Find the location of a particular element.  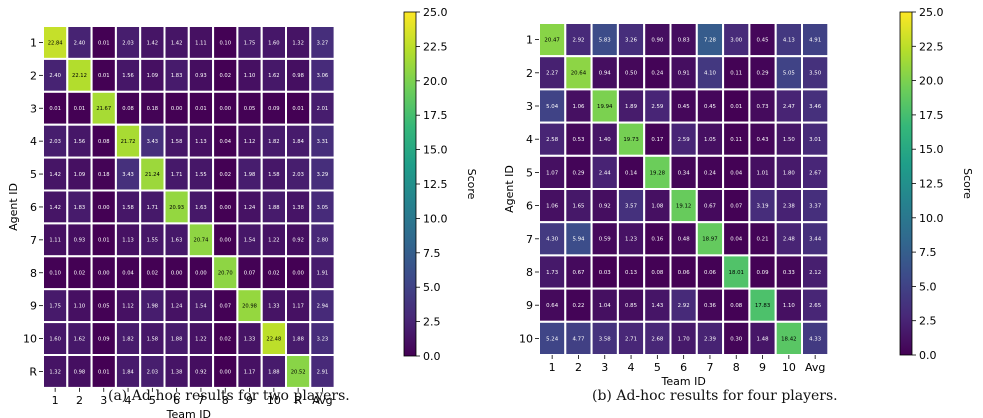

cell-value-label: 4.10 is located at coordinates (710, 74).